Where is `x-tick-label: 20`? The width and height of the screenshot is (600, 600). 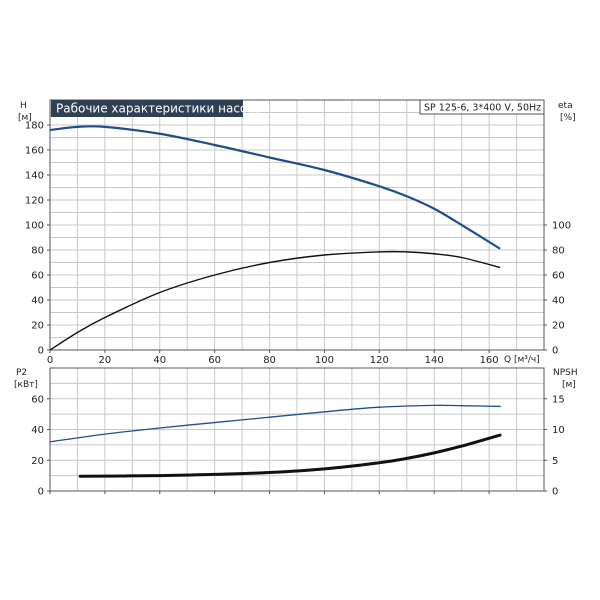
x-tick-label: 20 is located at coordinates (105, 360).